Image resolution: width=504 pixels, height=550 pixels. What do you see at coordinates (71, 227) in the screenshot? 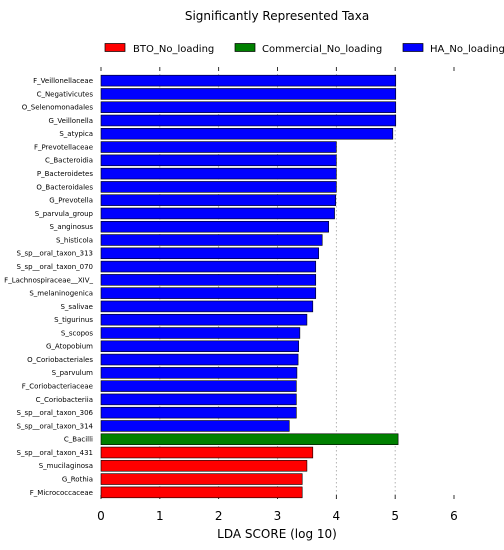
I see `category-label: S_anginosus` at bounding box center [71, 227].